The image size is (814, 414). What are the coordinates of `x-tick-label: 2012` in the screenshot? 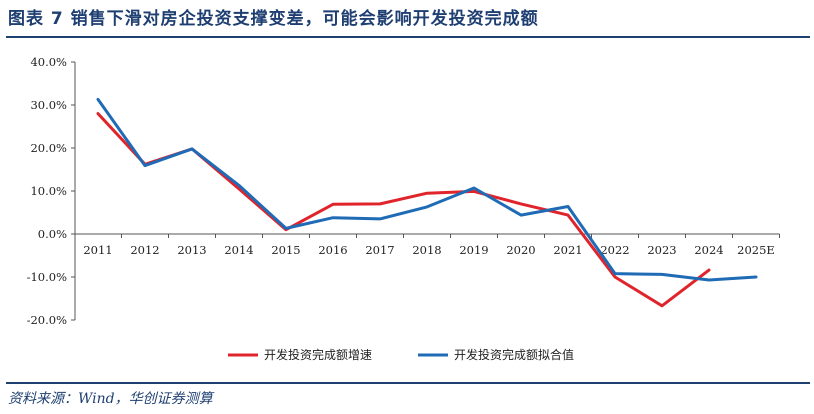 It's located at (144, 250).